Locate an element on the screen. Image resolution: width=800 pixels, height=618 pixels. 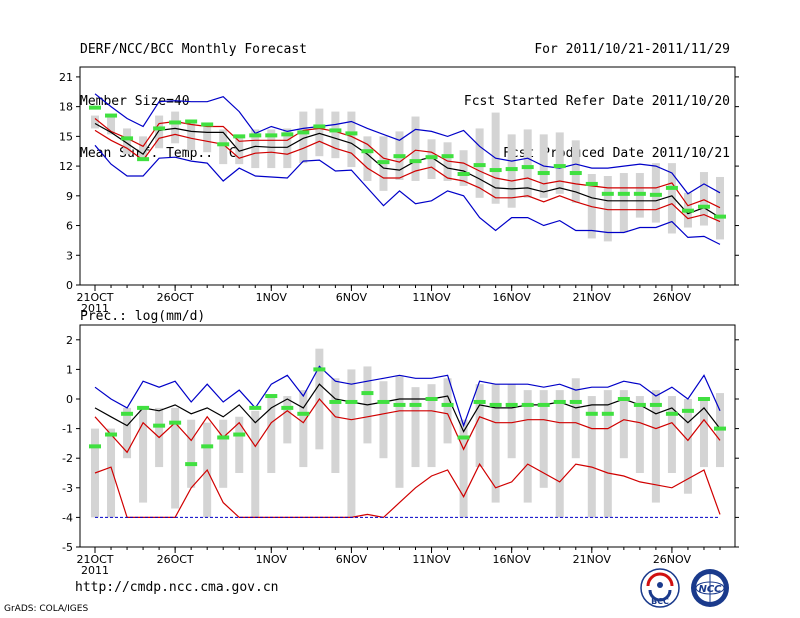
source-url: http://cmdp.ncc.cma.gov.cn is located at coordinates (177, 587).